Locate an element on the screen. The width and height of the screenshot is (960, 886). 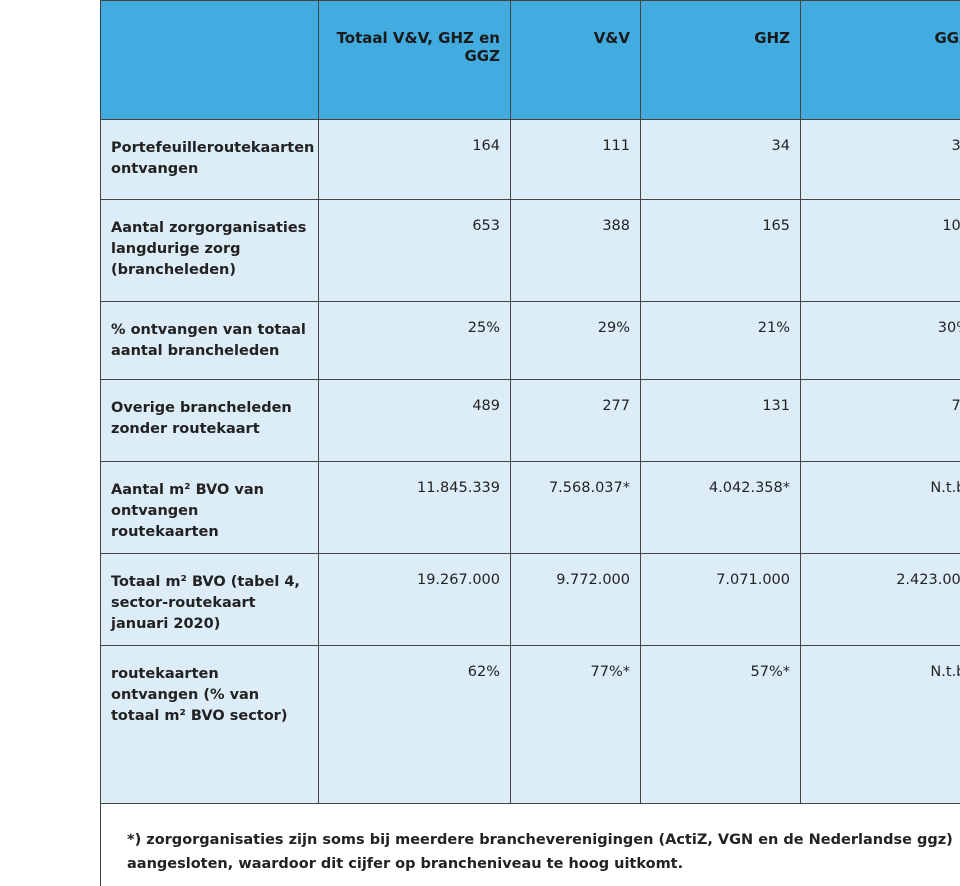
value-cell: 25% is located at coordinates (415, 341).